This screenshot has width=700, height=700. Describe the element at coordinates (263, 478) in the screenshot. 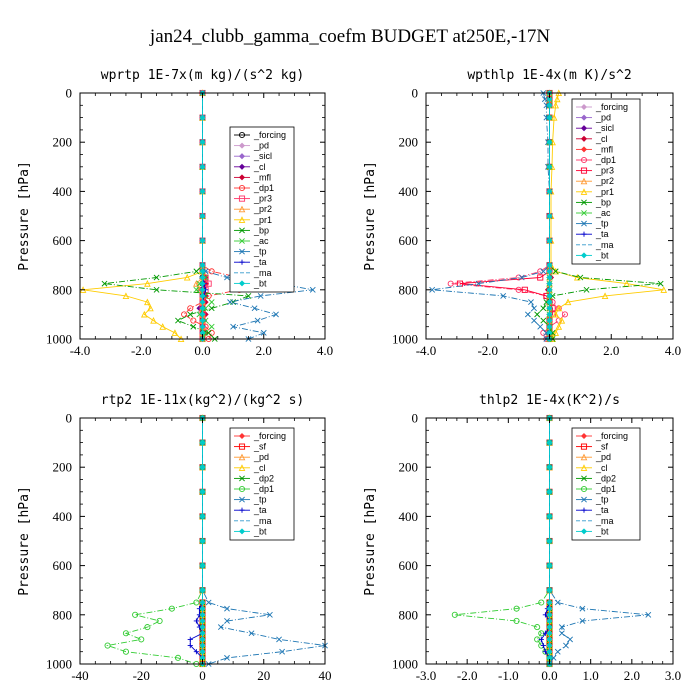

I see `legend-entry: _dp2` at that location.